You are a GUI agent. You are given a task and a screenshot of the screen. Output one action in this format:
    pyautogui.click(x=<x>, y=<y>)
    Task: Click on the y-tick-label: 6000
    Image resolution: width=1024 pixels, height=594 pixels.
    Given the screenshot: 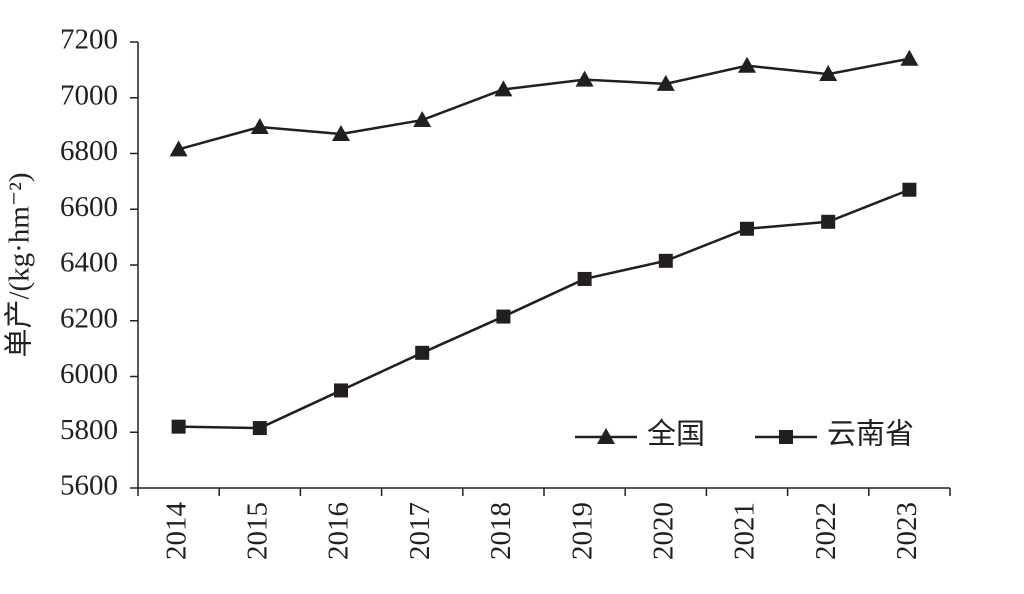 What is the action you would take?
    pyautogui.click(x=89, y=374)
    